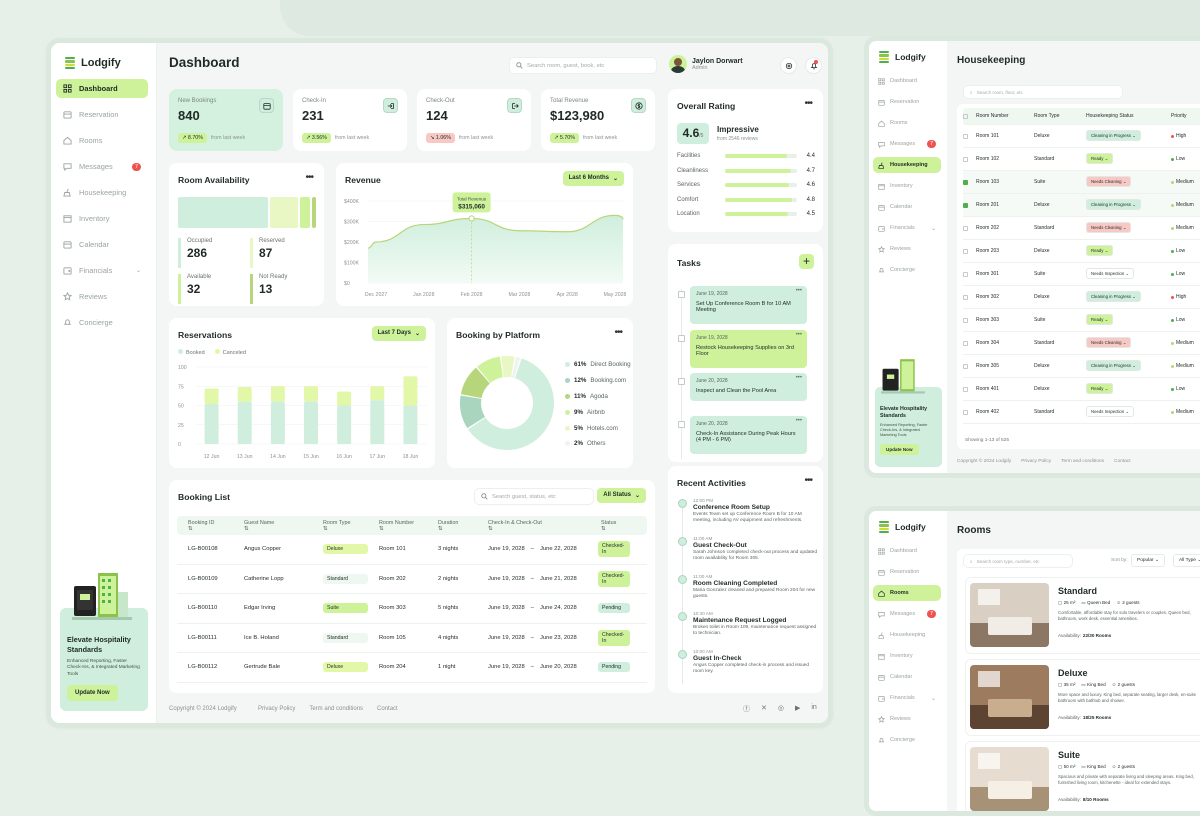  Describe the element at coordinates (534, 496) in the screenshot. I see `booking-search-input: Search guest, status, etc` at that location.